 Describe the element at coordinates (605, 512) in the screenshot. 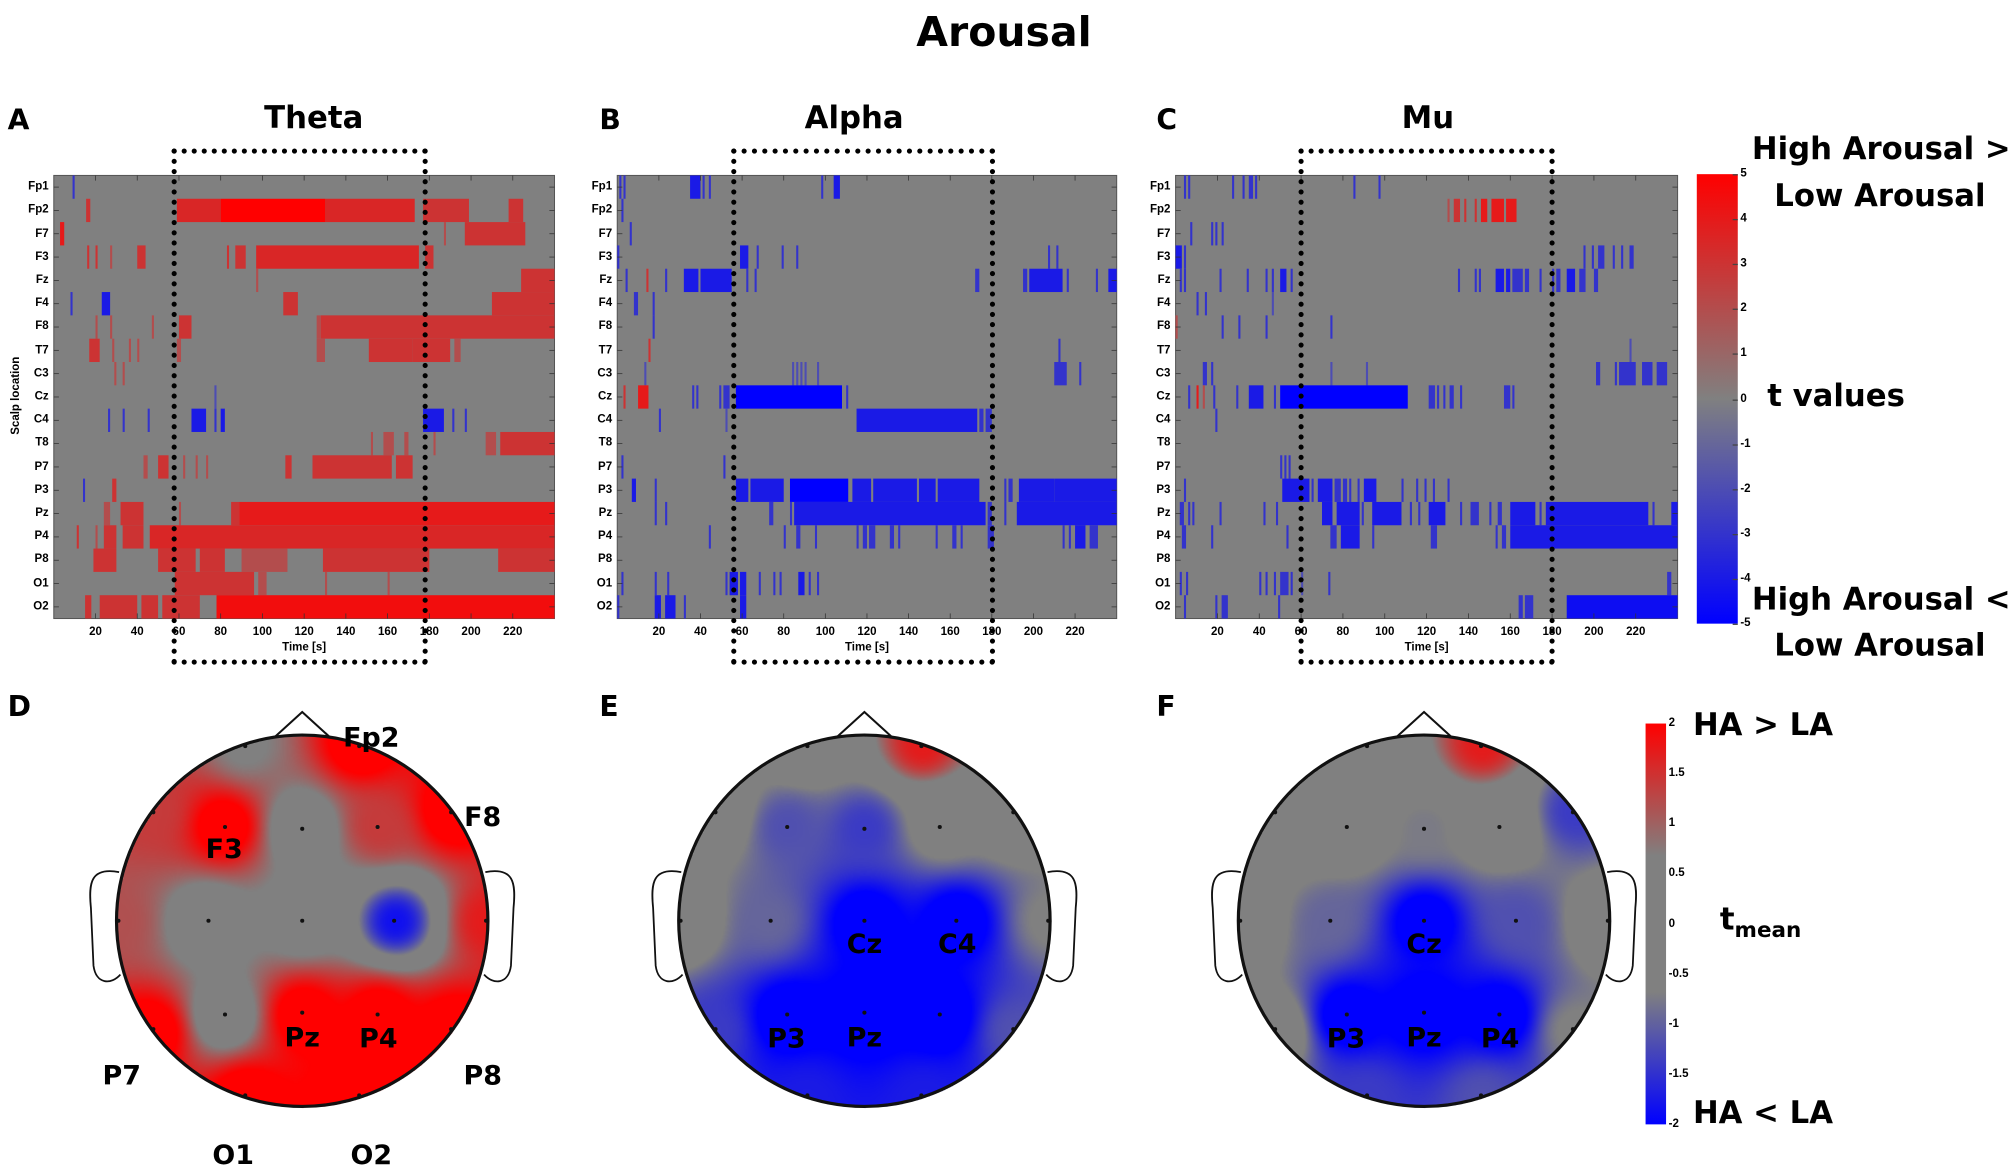

I see `row-label-Pz: Pz` at that location.